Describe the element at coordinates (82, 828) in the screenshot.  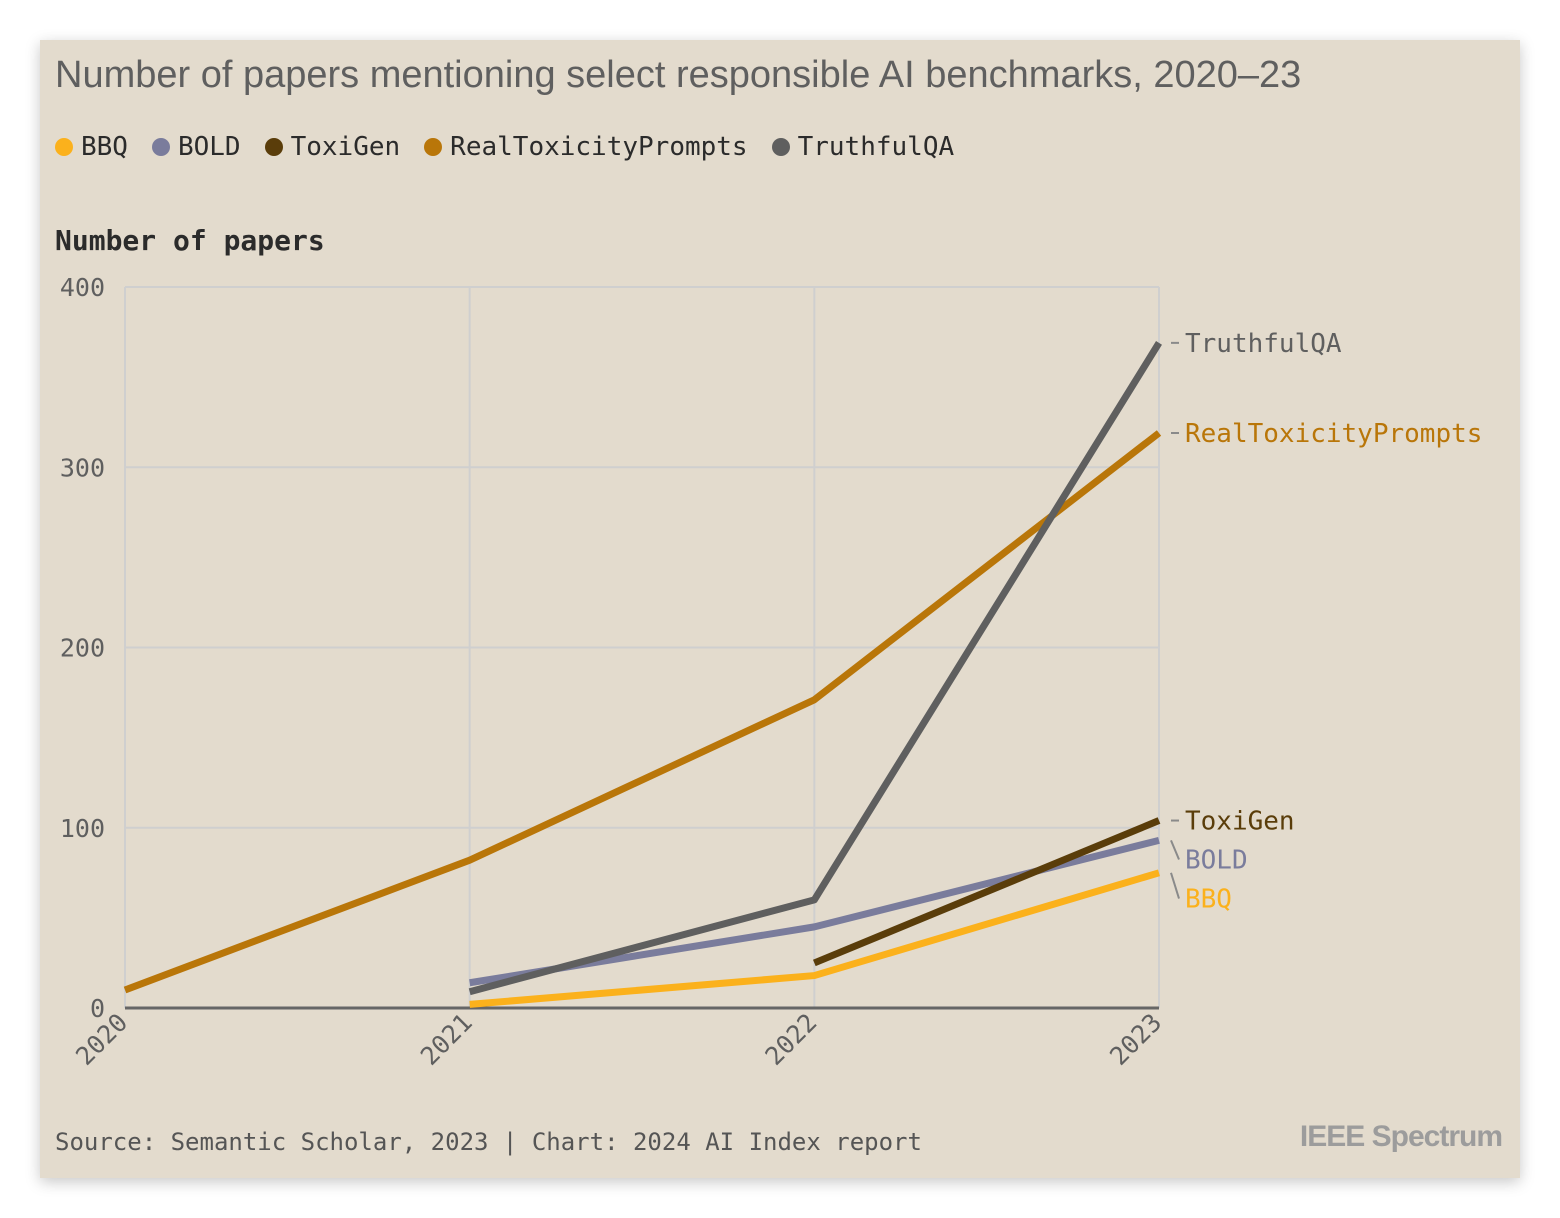
I see `y-tick-label: 100` at that location.